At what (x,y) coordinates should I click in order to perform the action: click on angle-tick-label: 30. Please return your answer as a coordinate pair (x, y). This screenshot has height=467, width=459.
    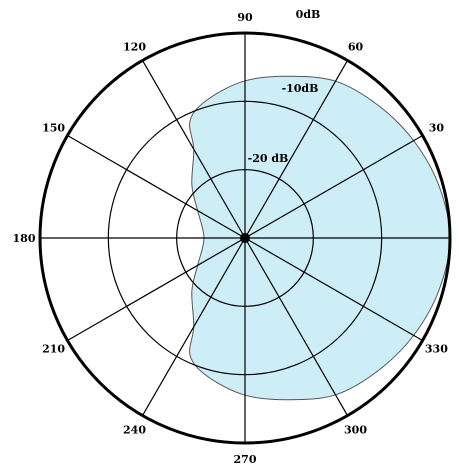
    Looking at the image, I should click on (437, 128).